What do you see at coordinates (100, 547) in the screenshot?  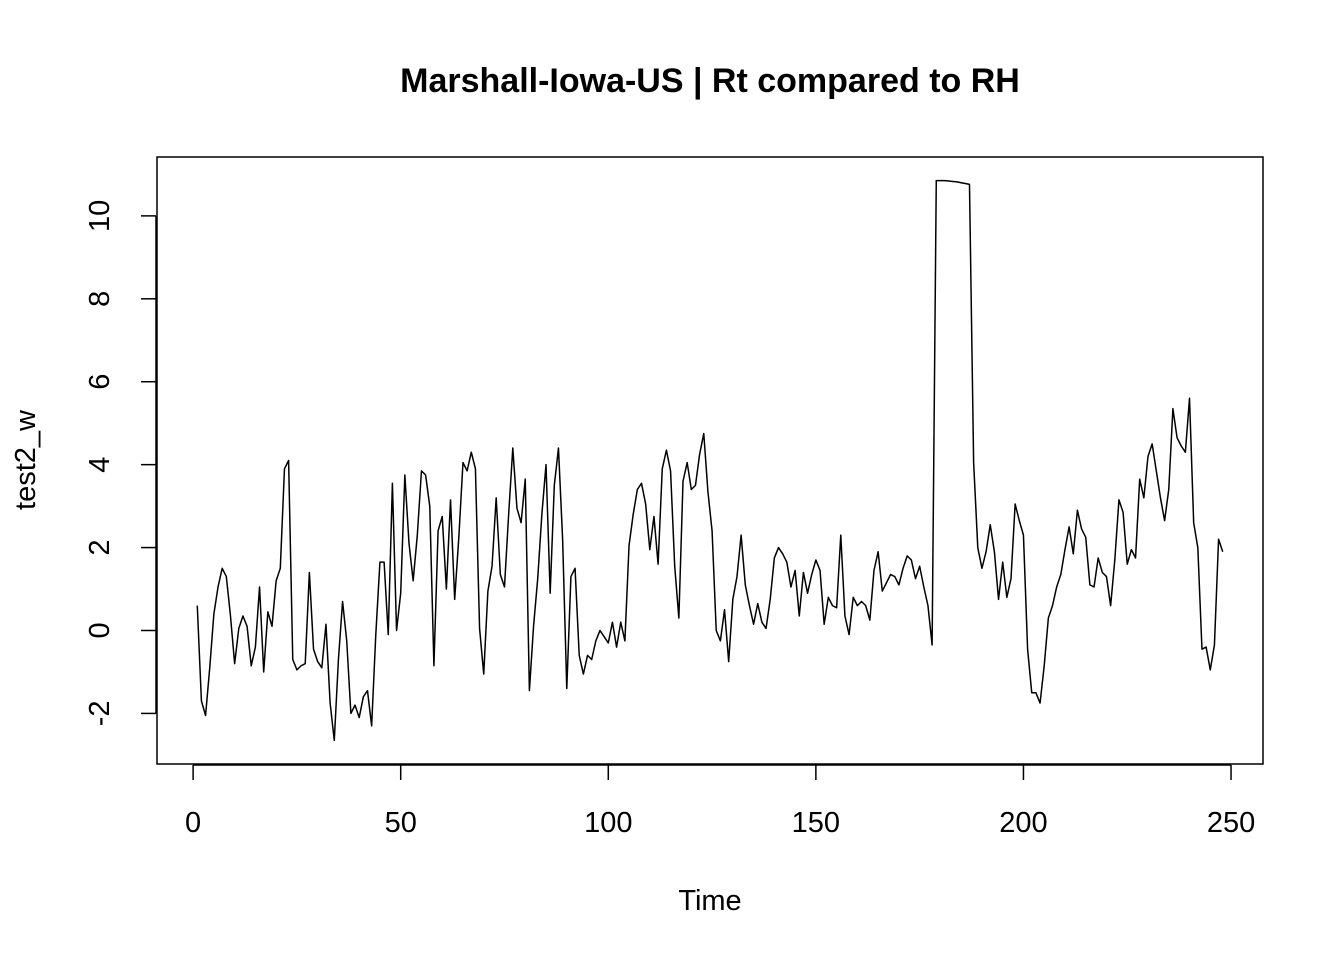 I see `y-tick-label: 2` at bounding box center [100, 547].